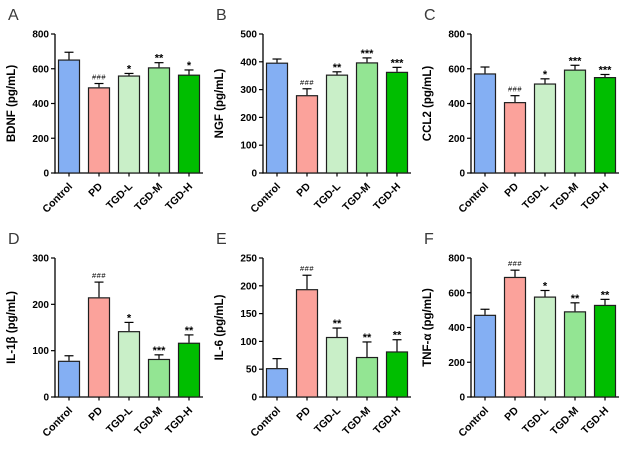 The image size is (624, 454). What do you see at coordinates (14, 239) in the screenshot?
I see `panel-letter: D` at bounding box center [14, 239].